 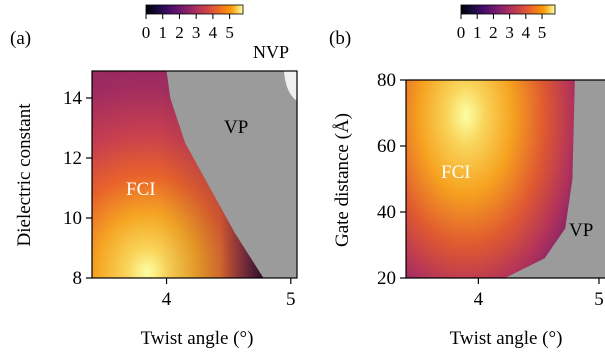 I want to click on colorbar-tick-label-a: 3, so click(x=196, y=32).